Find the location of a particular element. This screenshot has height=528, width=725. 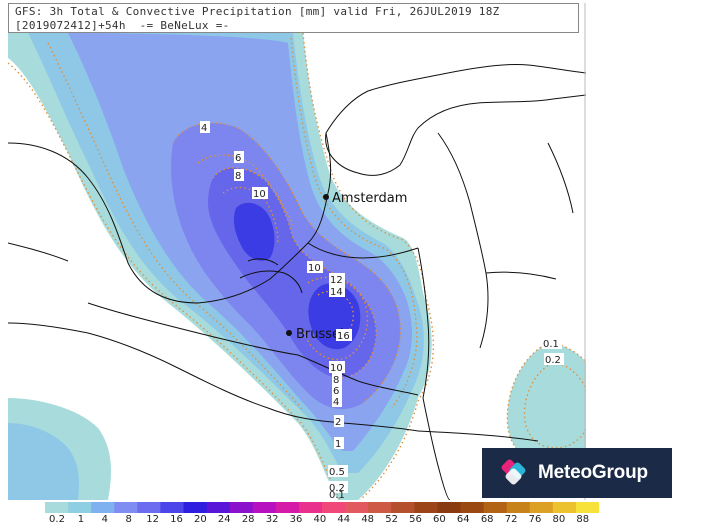

legend-label: 60 is located at coordinates (439, 519).